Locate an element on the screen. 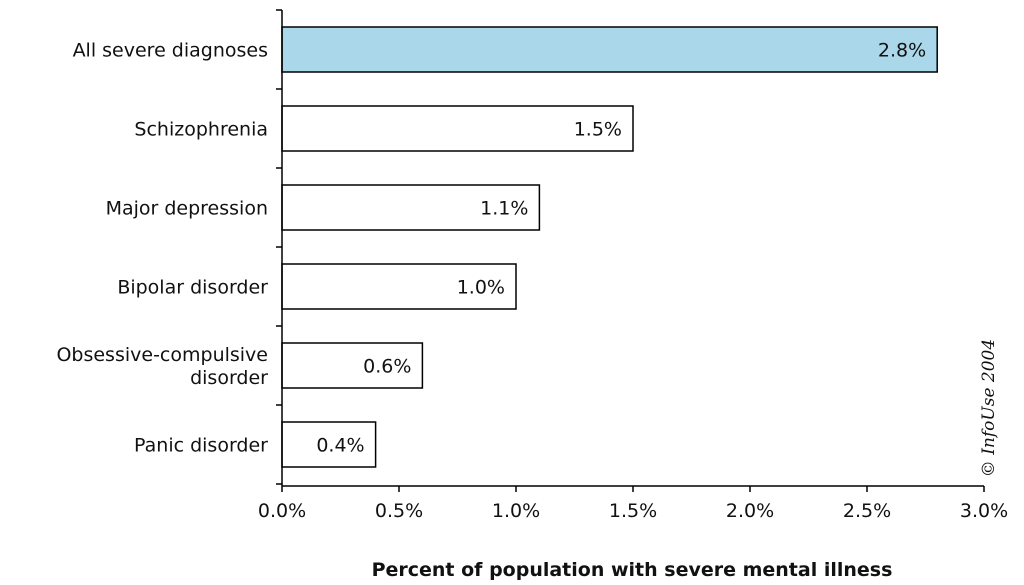 The width and height of the screenshot is (1024, 585). copyright-credit: © InfoUse 2004 is located at coordinates (989, 408).